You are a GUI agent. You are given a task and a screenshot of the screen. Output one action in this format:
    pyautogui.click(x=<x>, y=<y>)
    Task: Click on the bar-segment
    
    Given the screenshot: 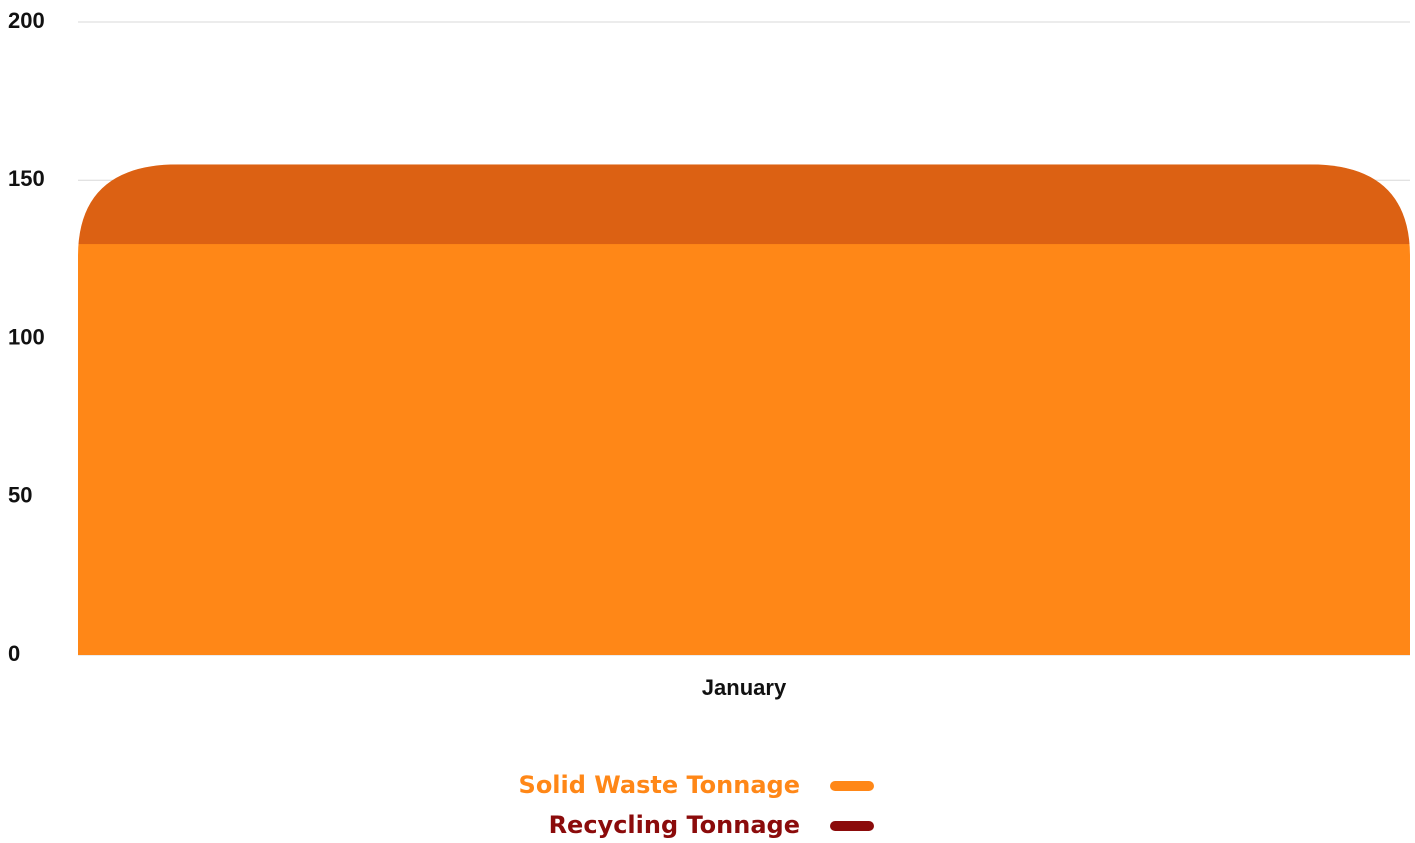 What is the action you would take?
    pyautogui.click(x=744, y=204)
    